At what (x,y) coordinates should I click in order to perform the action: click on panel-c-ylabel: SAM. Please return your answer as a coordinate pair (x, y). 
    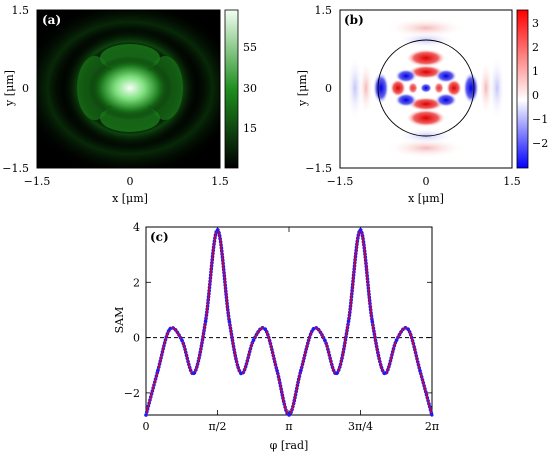
    Looking at the image, I should click on (119, 320).